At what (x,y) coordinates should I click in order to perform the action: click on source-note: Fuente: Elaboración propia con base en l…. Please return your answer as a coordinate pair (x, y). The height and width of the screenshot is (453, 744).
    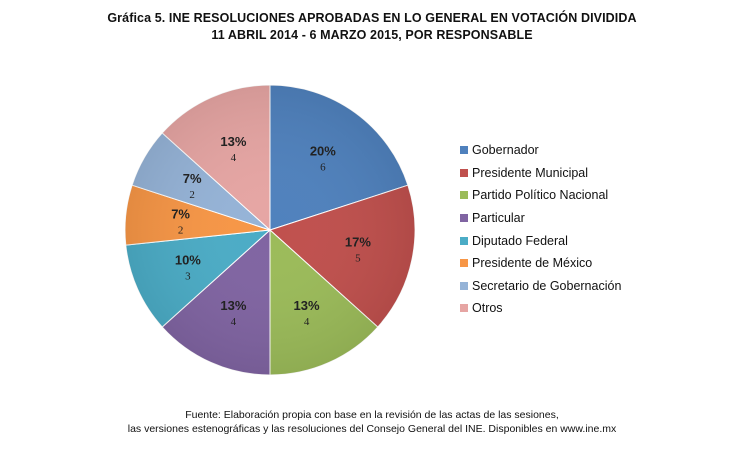
    Looking at the image, I should click on (372, 422).